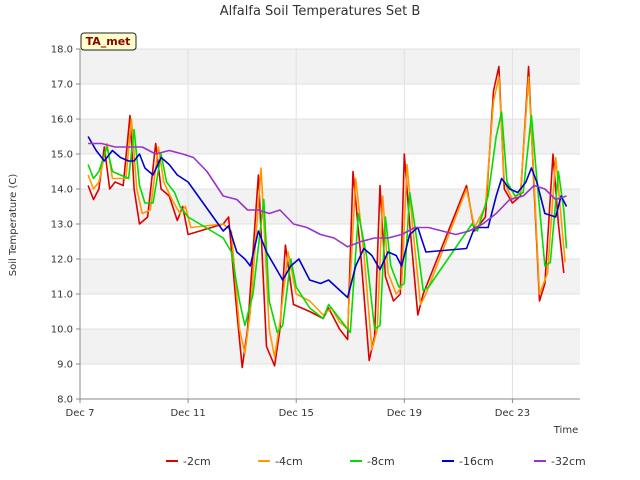  What do you see at coordinates (62, 295) in the screenshot?
I see `y-tick-label: 11.0` at bounding box center [62, 295].